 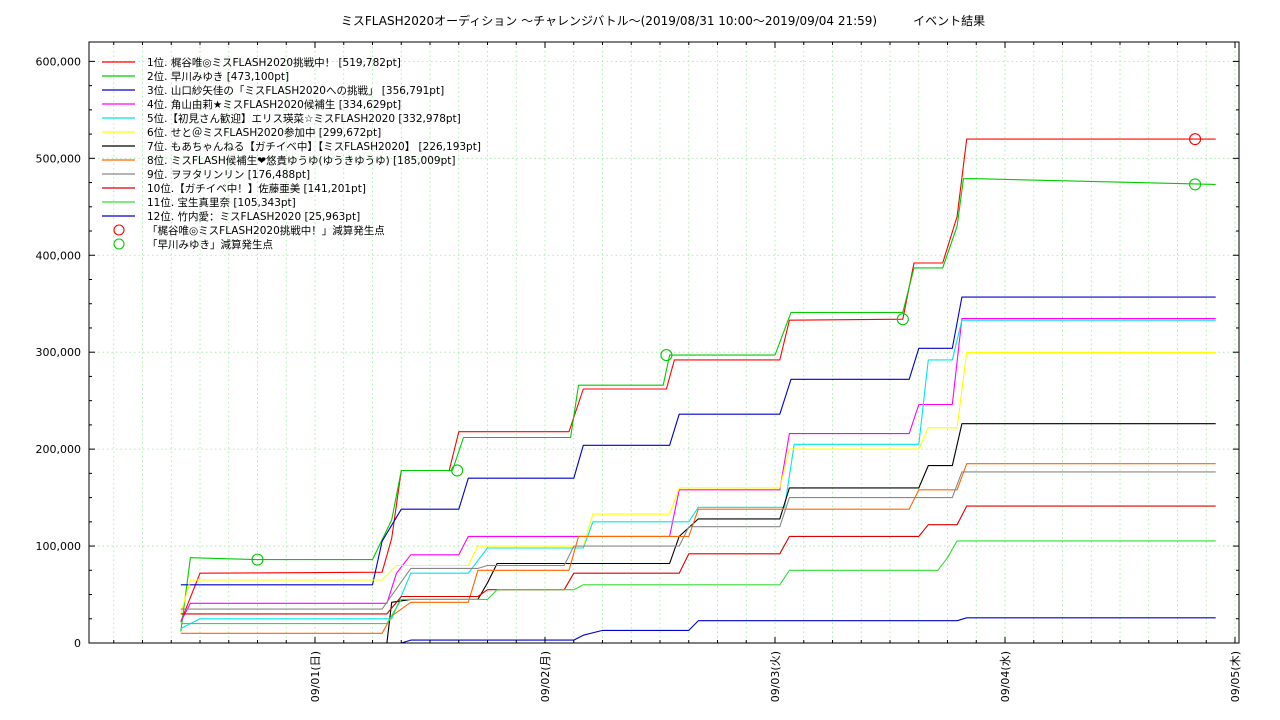 I want to click on legend-entry-9: 9位. ヲヲタリンリン [176,488pt], so click(x=228, y=174).